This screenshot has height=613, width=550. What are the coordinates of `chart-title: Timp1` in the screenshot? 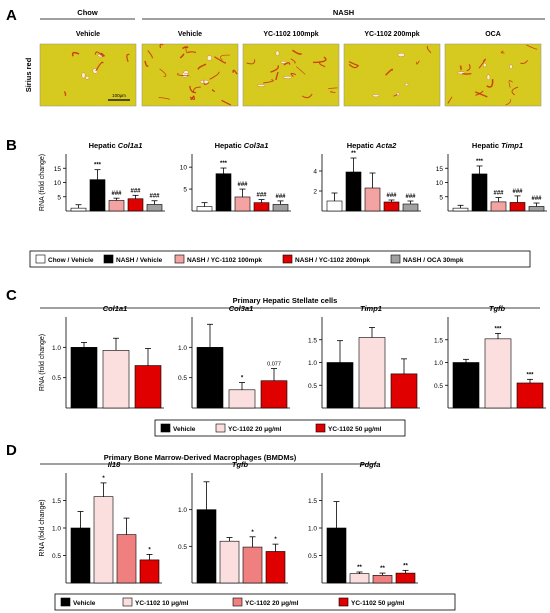 It's located at (371, 308).